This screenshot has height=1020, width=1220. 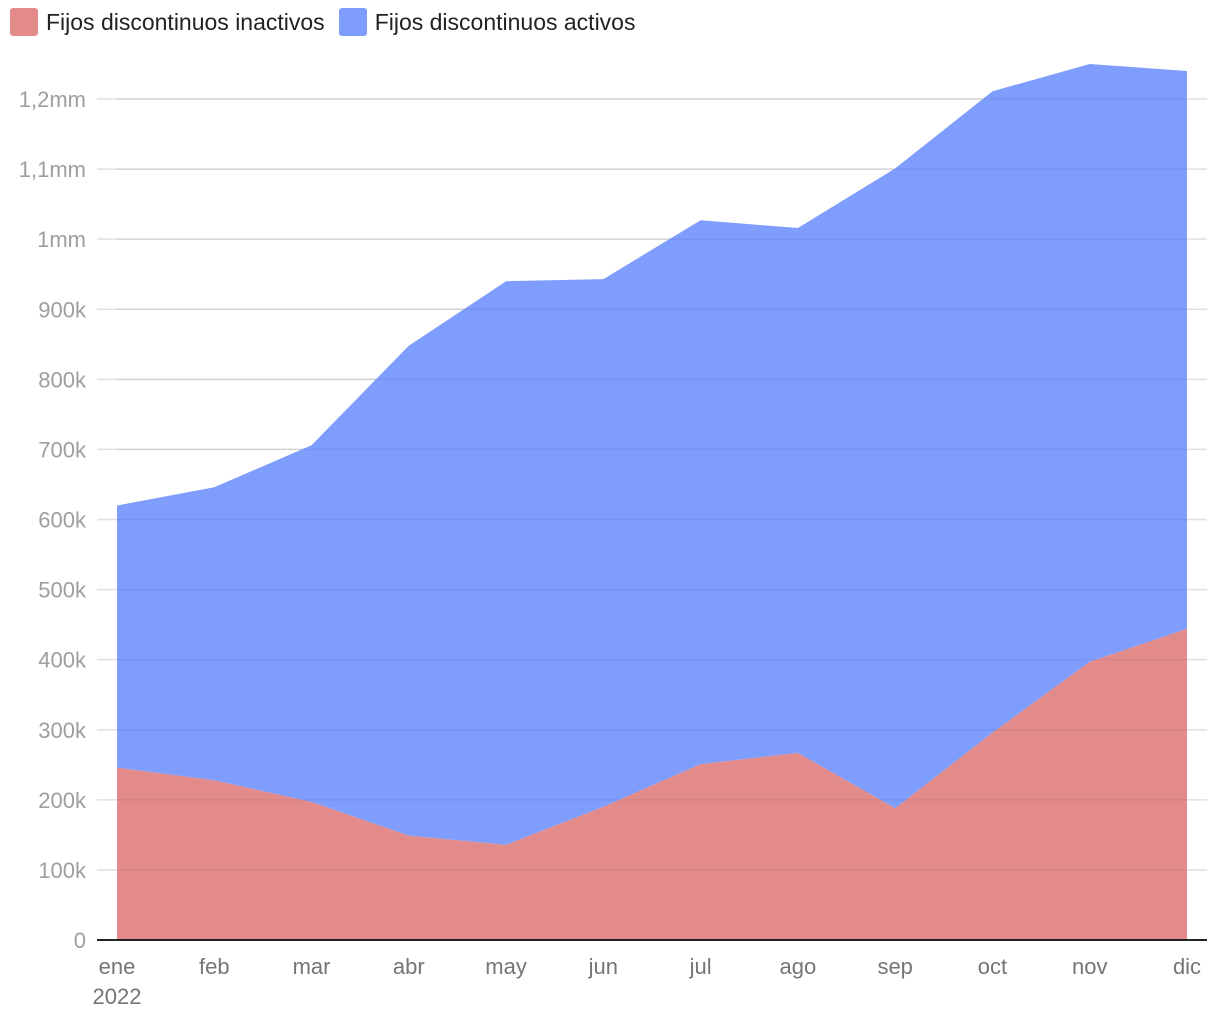 What do you see at coordinates (62, 870) in the screenshot?
I see `y-tick-label: 100k` at bounding box center [62, 870].